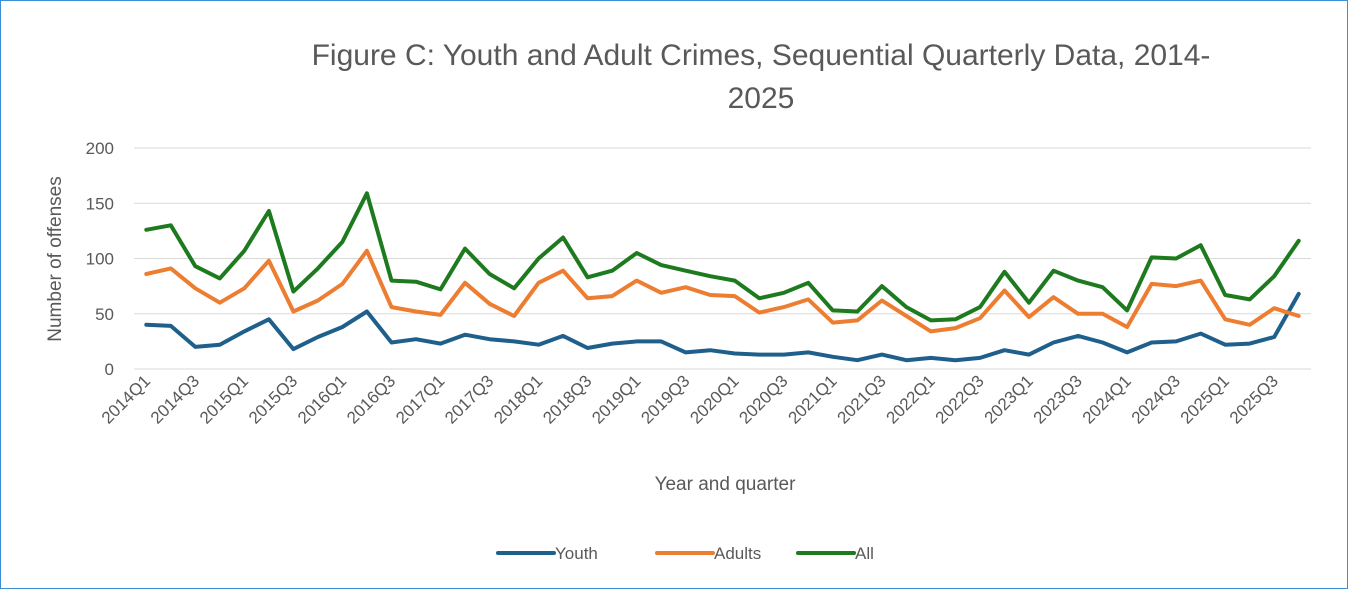 This screenshot has width=1350, height=592. I want to click on y-tick-label-0: 0, so click(109, 369).